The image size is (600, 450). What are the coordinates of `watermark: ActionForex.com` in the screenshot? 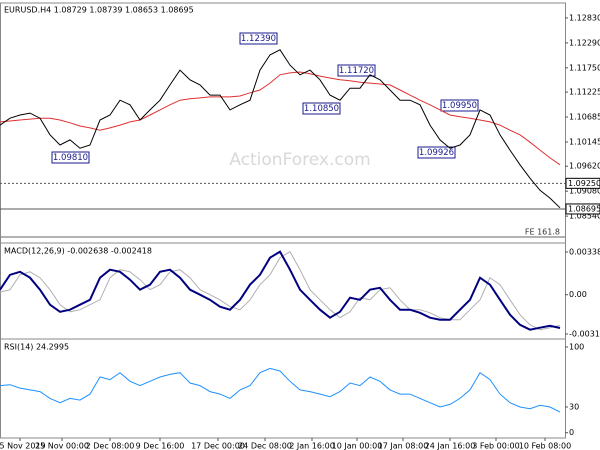 It's located at (299, 160).